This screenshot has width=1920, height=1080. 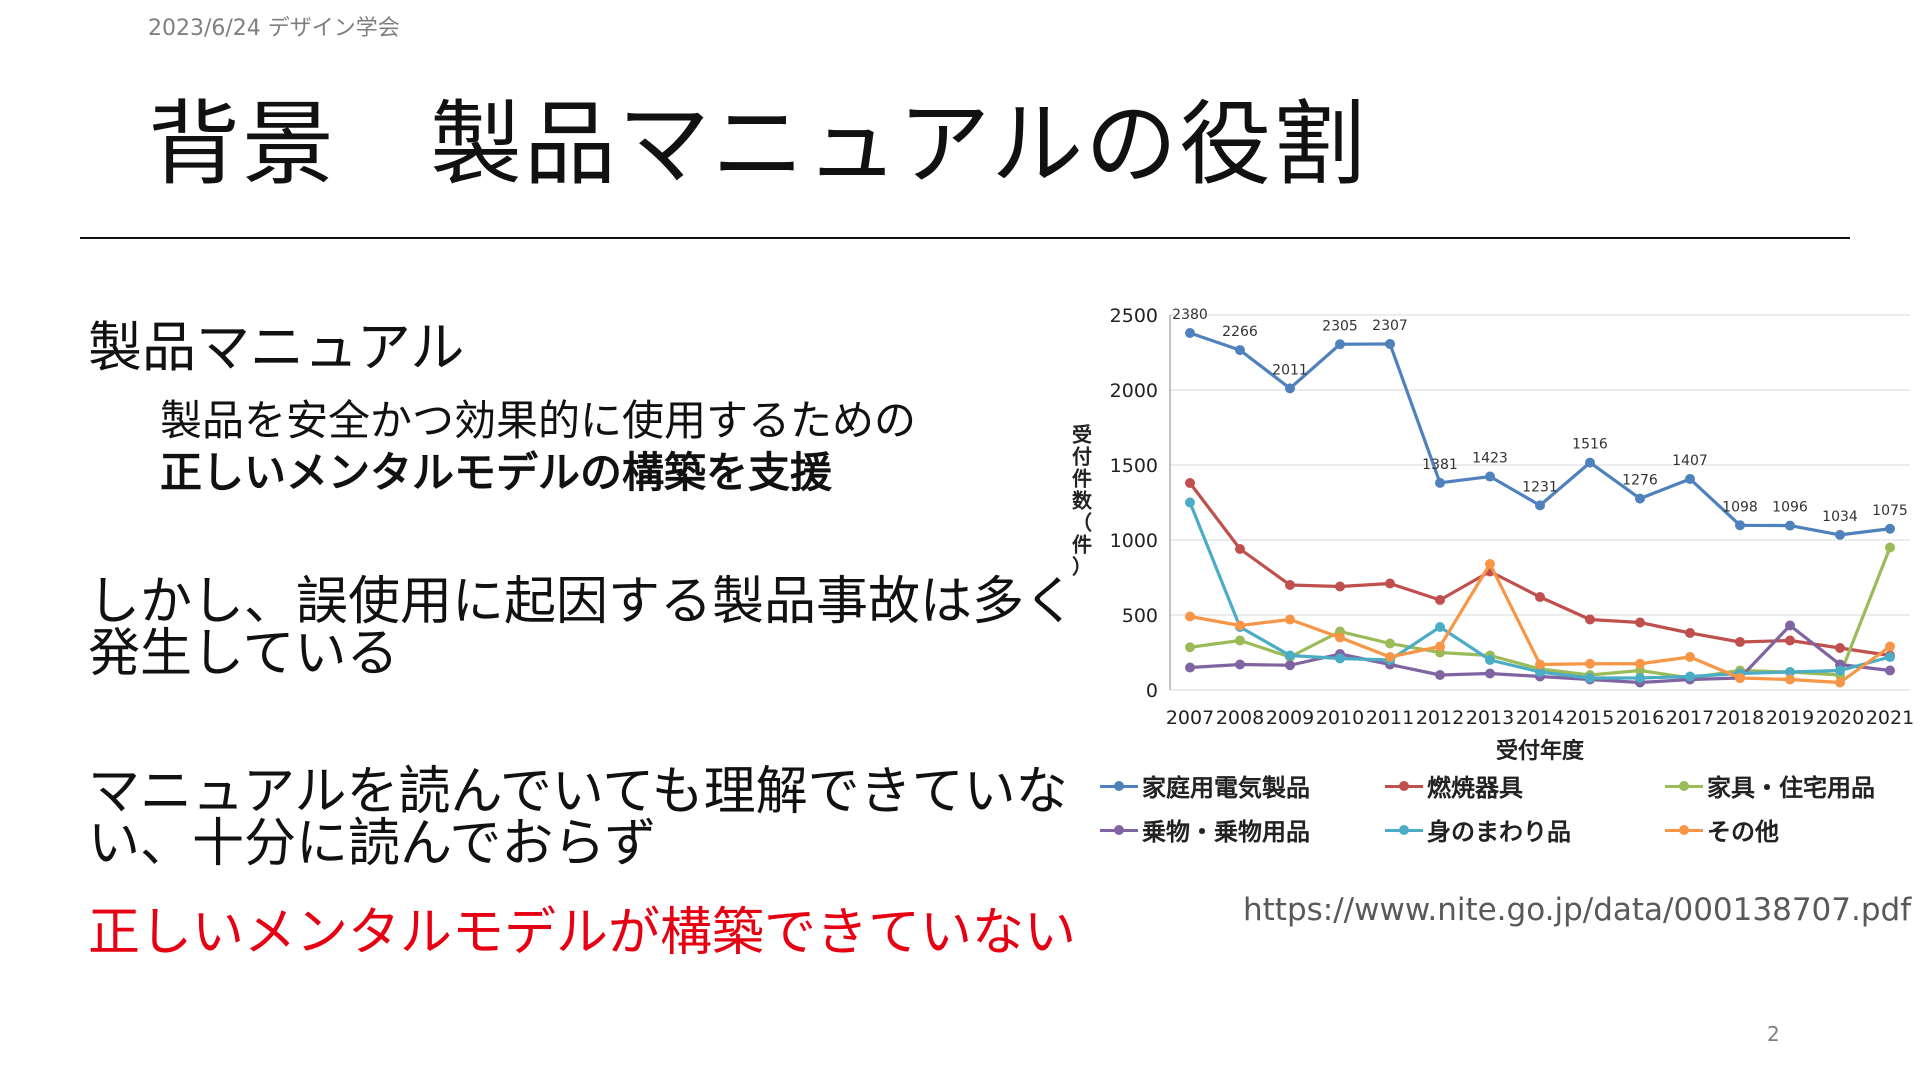 I want to click on series-line-身のまわり品, so click(x=1539, y=590).